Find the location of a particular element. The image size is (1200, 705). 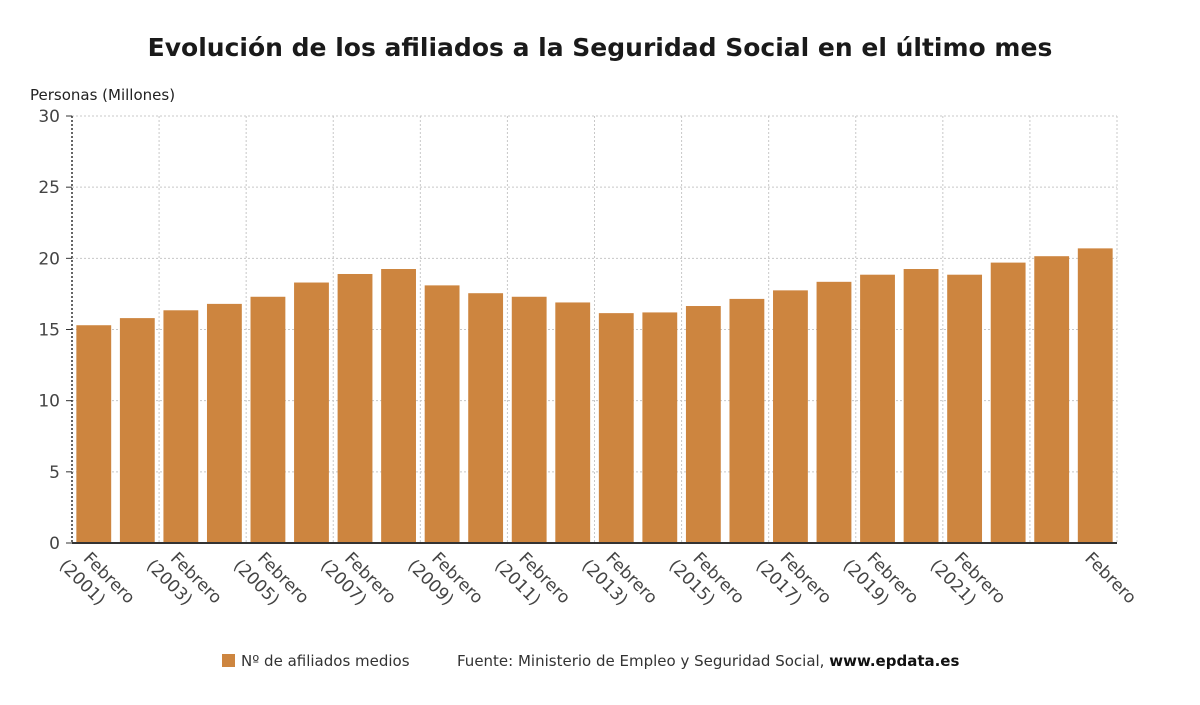

y-axis-label: Personas (Millones) is located at coordinates (102, 95).